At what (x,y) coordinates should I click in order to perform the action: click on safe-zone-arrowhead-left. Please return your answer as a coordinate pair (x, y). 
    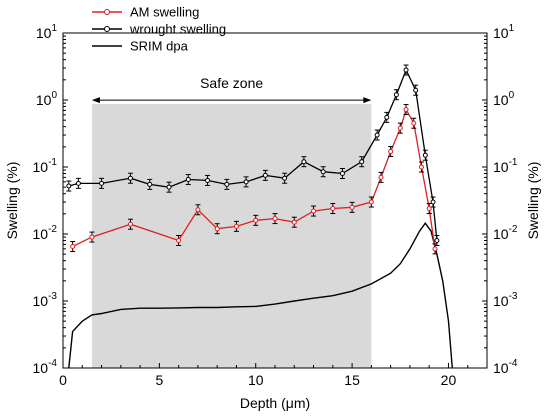
    Looking at the image, I should click on (95, 100).